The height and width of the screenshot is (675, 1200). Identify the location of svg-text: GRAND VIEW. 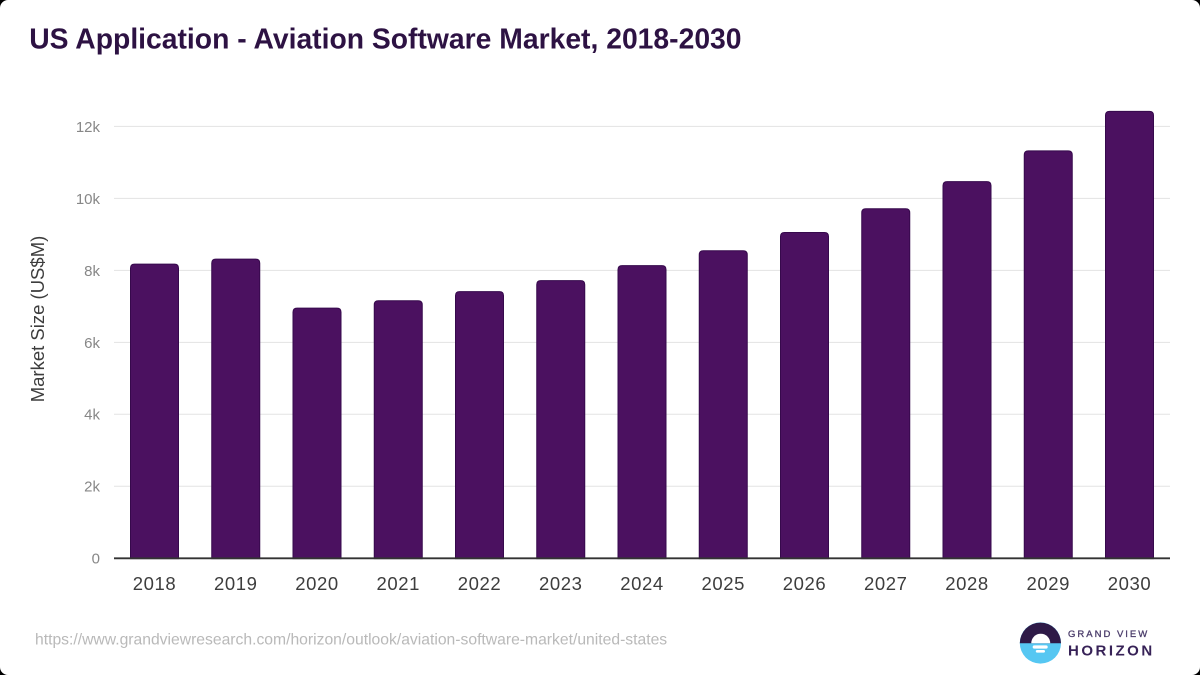
(1108, 634).